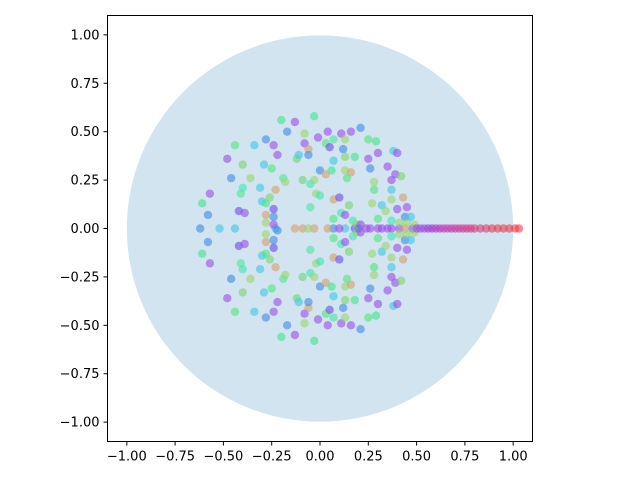 The height and width of the screenshot is (480, 640). What do you see at coordinates (464, 457) in the screenshot?
I see `x-tick-label: 0.75` at bounding box center [464, 457].